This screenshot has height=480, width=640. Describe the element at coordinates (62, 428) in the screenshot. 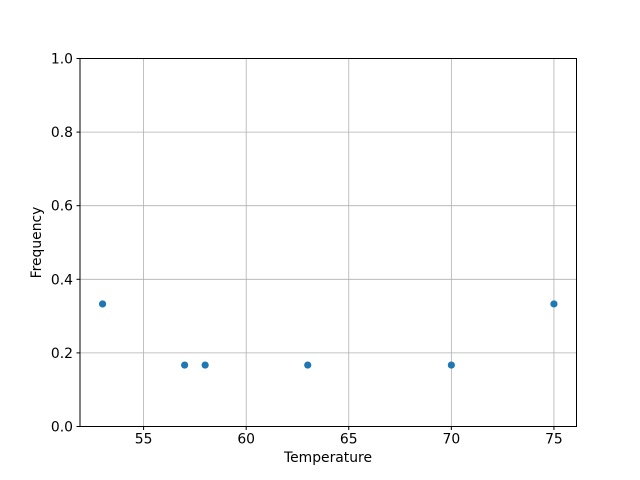

I see `y-tick-label: 0.0` at that location.